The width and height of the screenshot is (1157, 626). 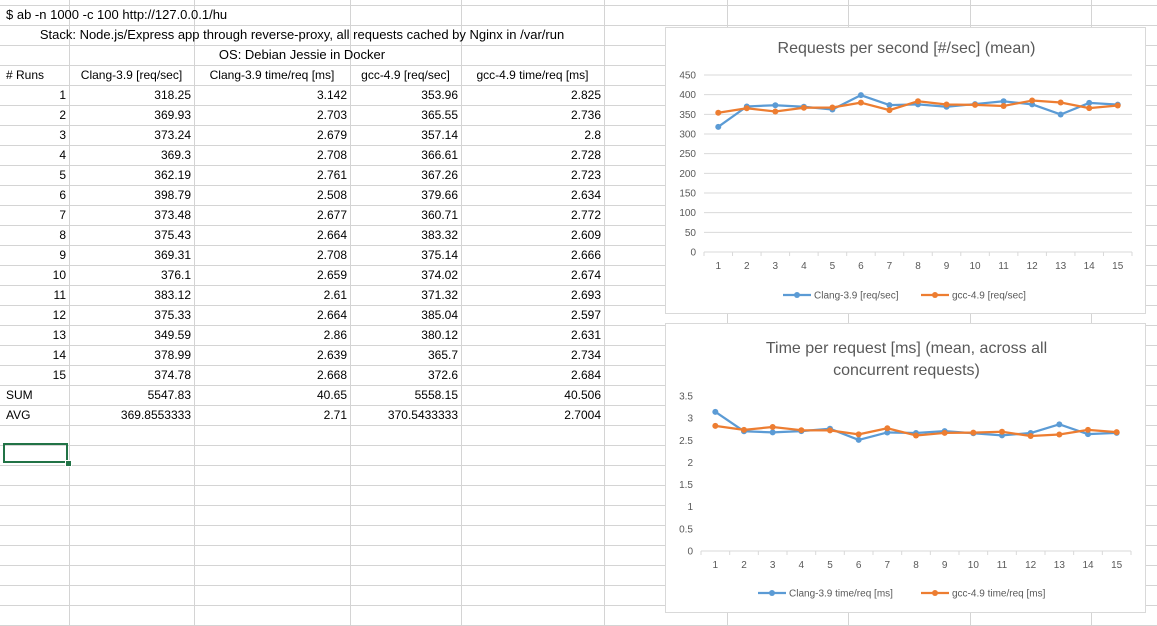 I want to click on gcc-time-cell: 2.684, so click(x=585, y=375).